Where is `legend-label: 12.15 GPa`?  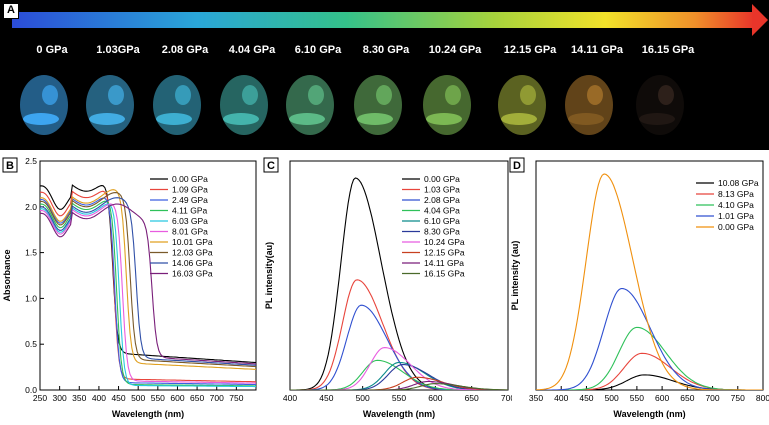 legend-label: 12.15 GPa is located at coordinates (444, 253).